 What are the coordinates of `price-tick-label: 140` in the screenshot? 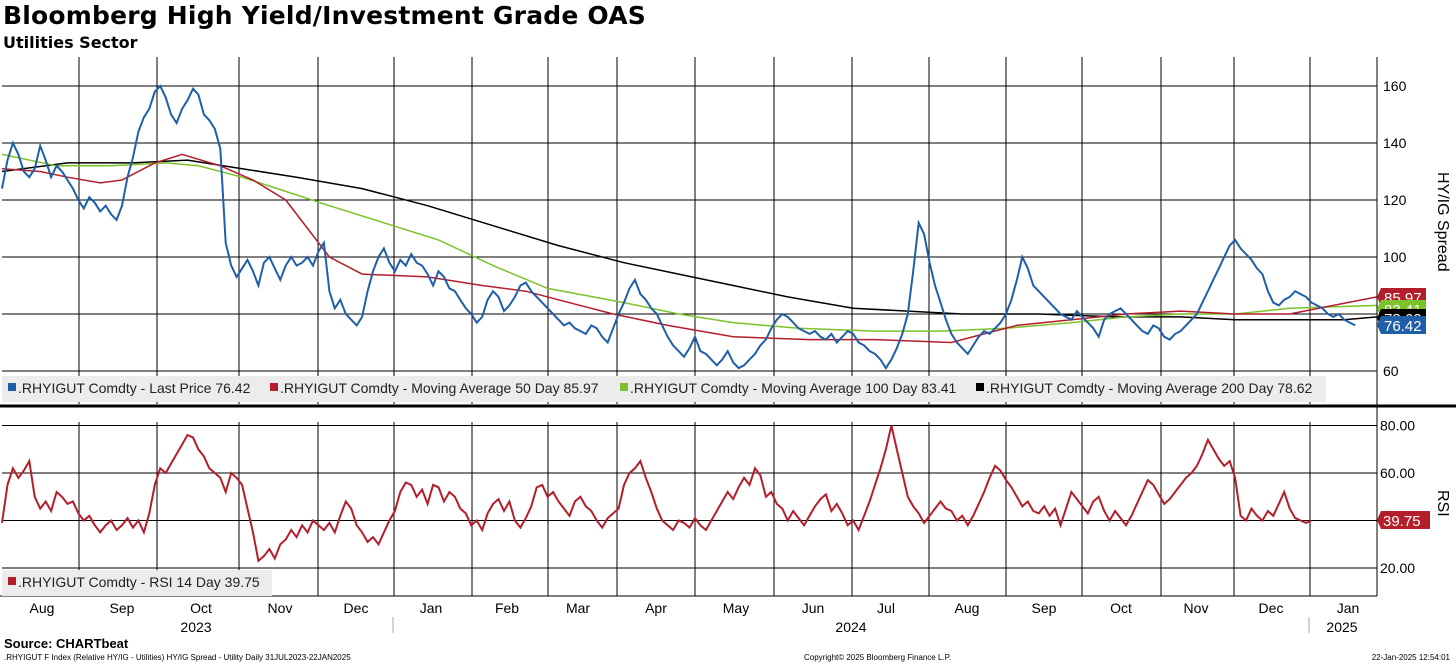 It's located at (1395, 143).